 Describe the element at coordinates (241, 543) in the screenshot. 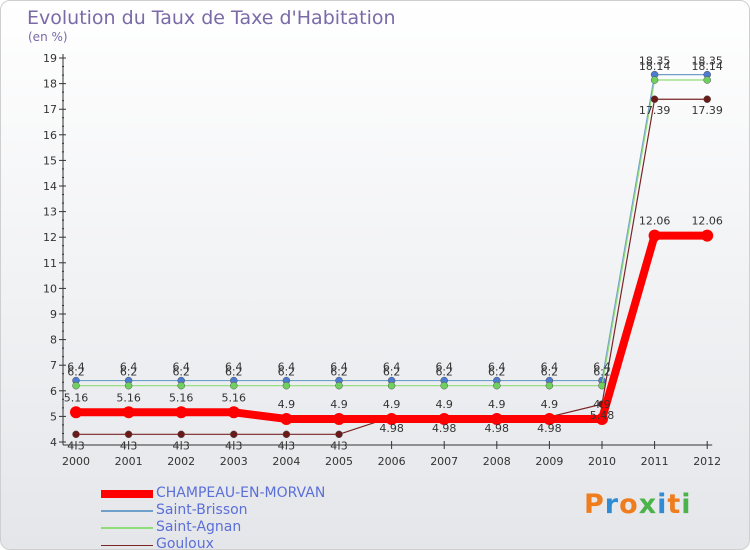

I see `legend-item: Gouloux` at that location.